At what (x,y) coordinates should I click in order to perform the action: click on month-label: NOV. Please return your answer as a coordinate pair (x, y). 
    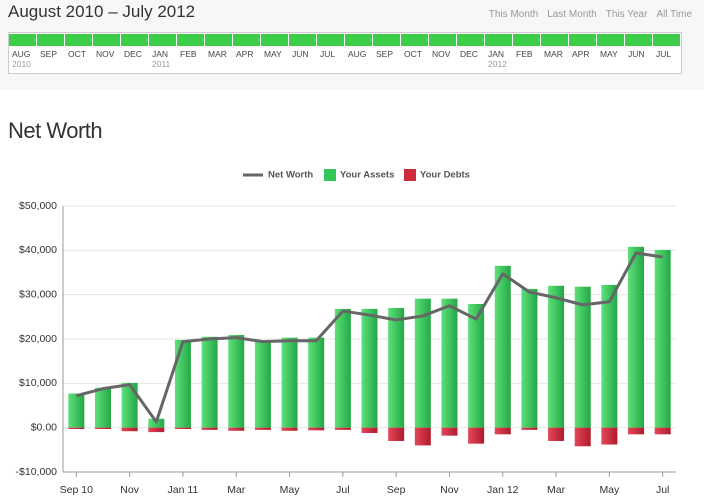
    Looking at the image, I should click on (105, 54).